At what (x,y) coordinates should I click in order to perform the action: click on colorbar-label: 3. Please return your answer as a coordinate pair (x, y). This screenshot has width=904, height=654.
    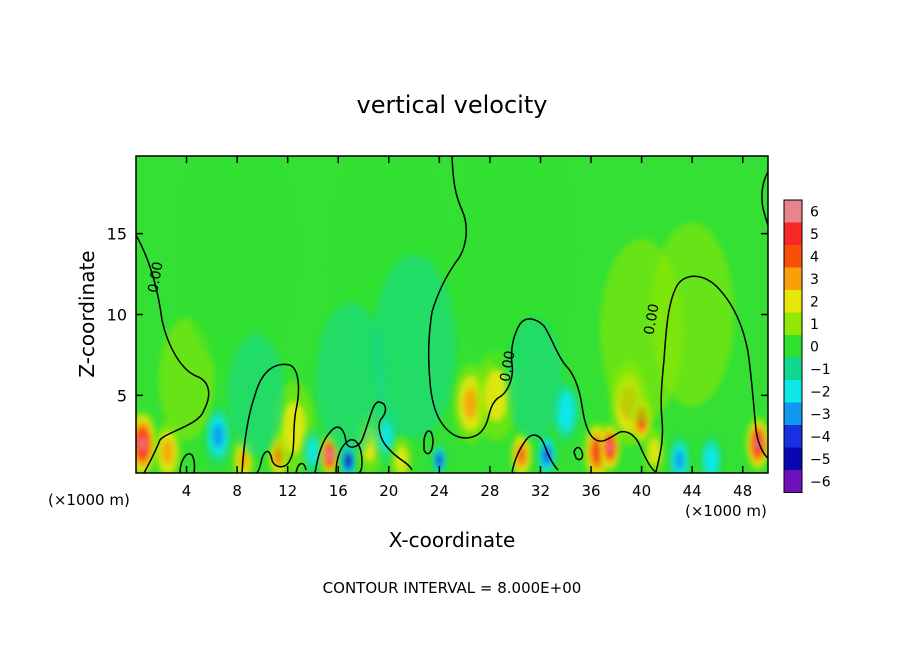
    Looking at the image, I should click on (814, 280).